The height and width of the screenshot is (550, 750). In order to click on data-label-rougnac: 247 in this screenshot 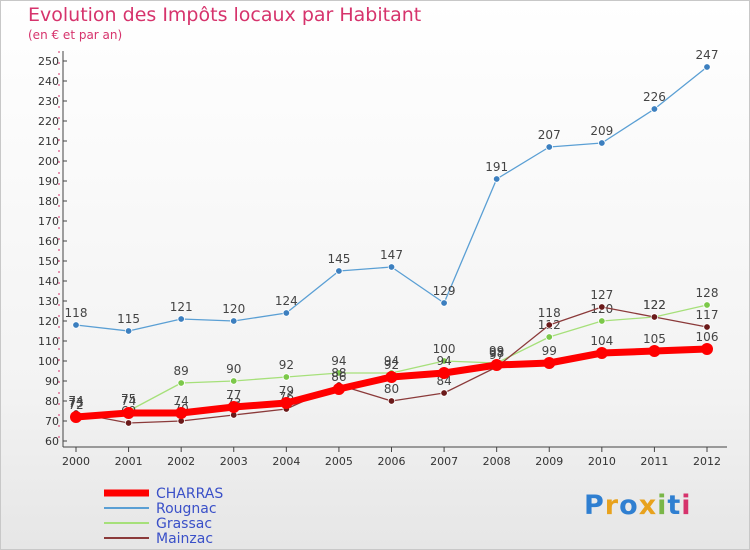, I will do `click(707, 55)`.